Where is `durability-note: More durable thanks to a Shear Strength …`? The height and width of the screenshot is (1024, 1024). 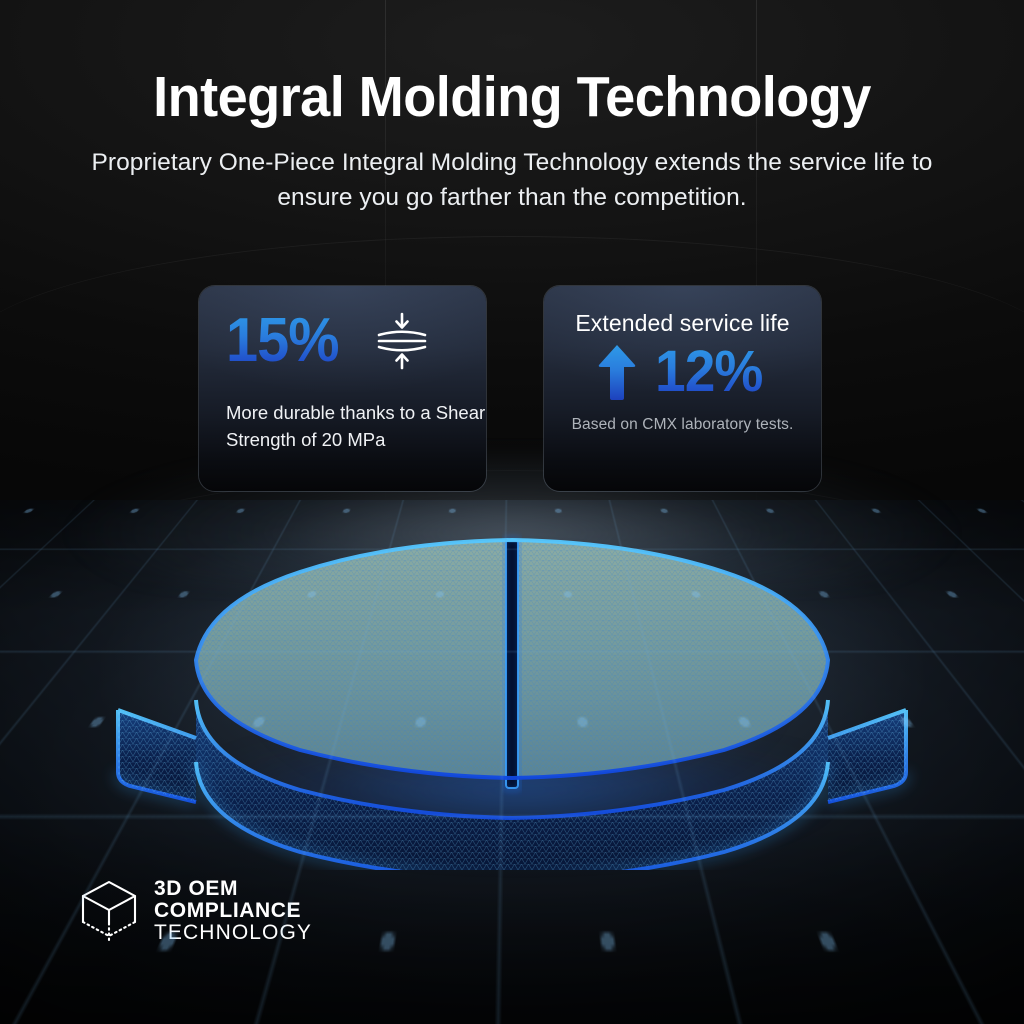 durability-note: More durable thanks to a Shear Strength … is located at coordinates (356, 426).